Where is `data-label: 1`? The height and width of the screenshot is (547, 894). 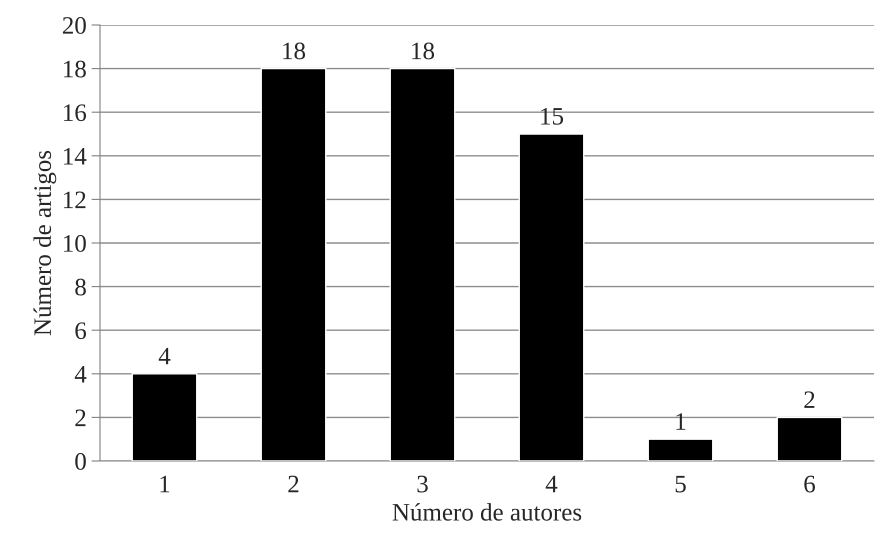 data-label: 1 is located at coordinates (681, 421).